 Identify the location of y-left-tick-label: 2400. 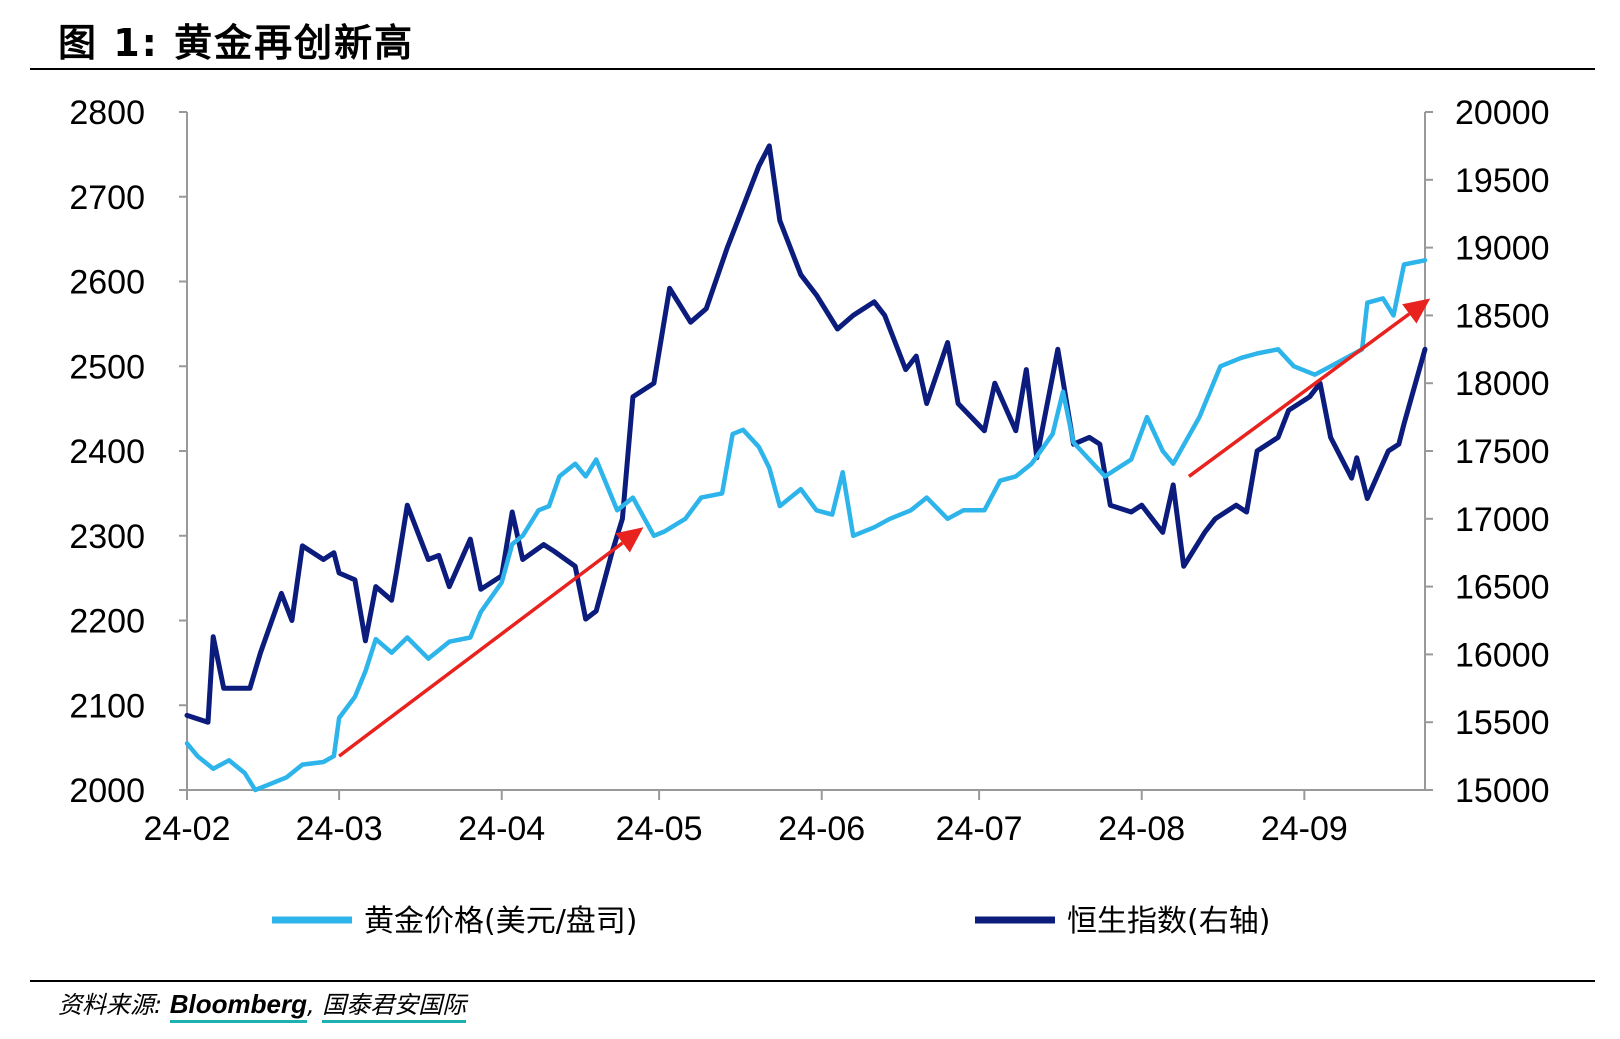
(107, 452).